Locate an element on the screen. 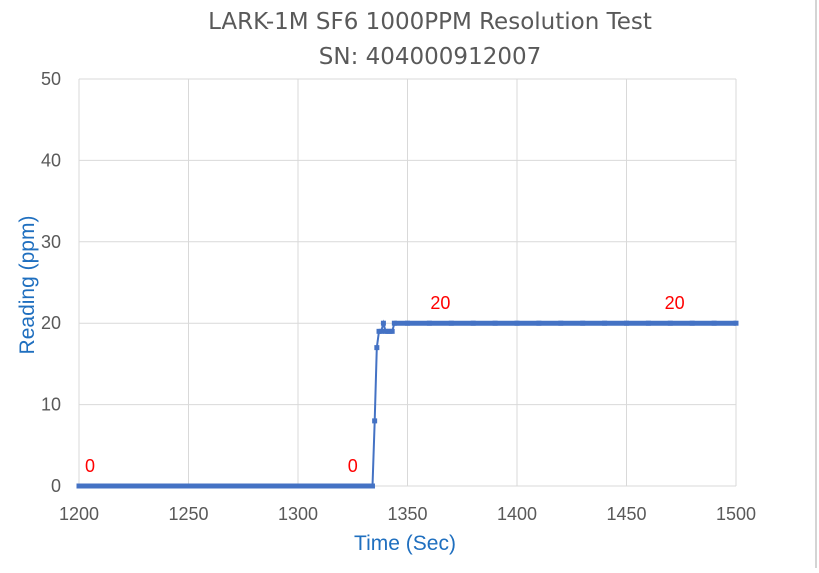  x-tick-label: 1350 is located at coordinates (407, 514).